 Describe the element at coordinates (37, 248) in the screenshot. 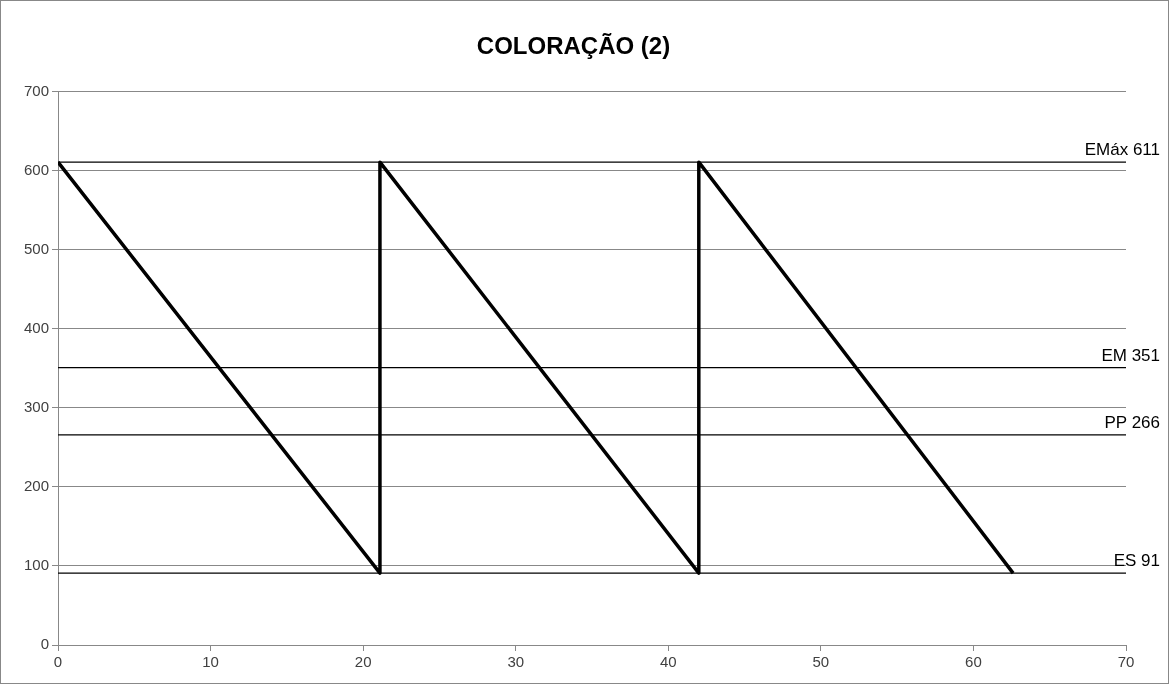

I see `y-tick-label: 500` at that location.